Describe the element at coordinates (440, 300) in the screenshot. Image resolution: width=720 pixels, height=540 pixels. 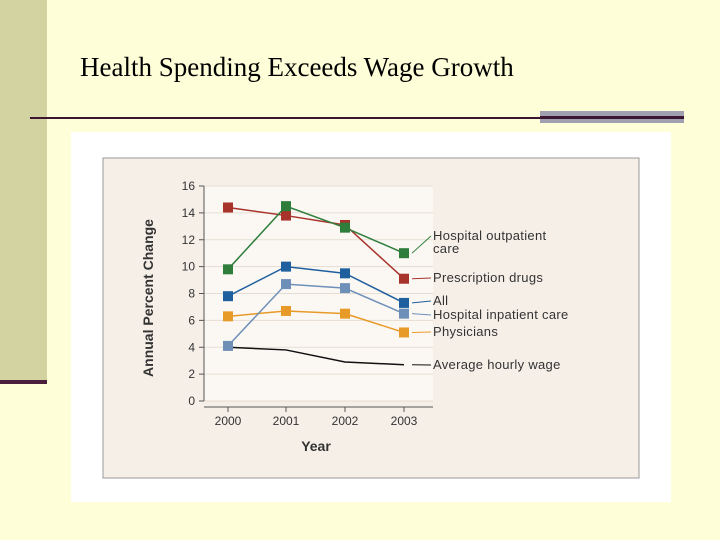
I see `legend-label-all: All` at that location.